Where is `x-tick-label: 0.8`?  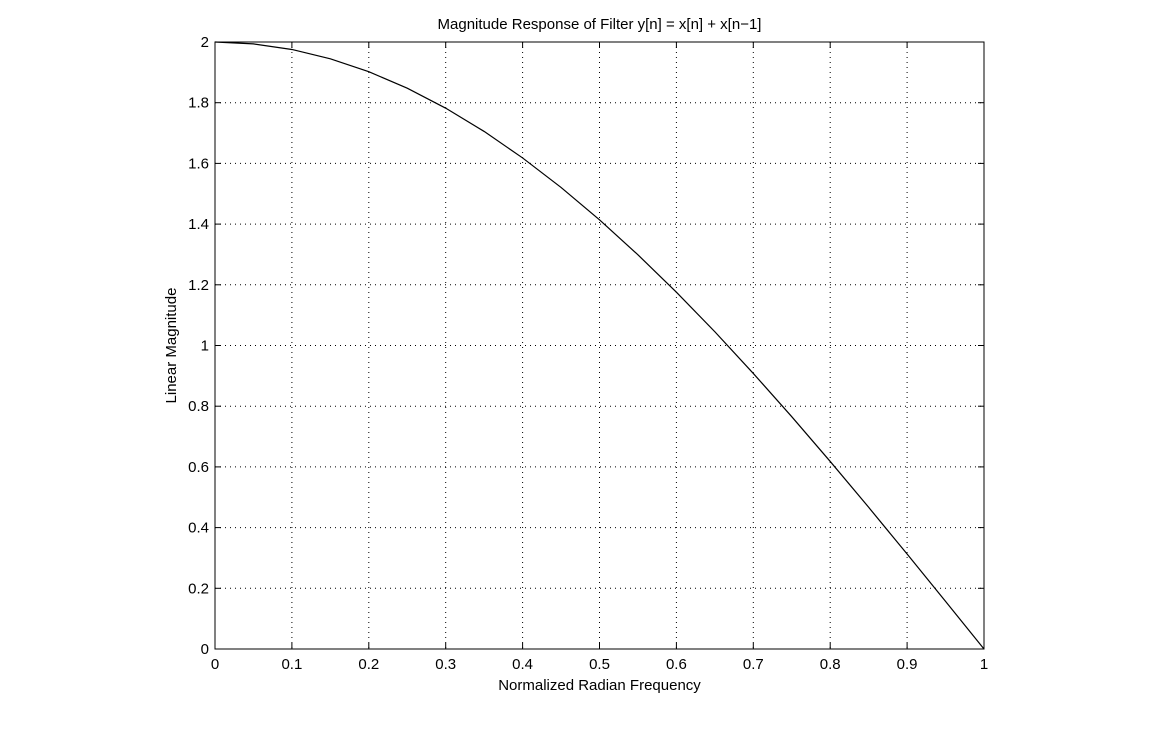 x-tick-label: 0.8 is located at coordinates (830, 664).